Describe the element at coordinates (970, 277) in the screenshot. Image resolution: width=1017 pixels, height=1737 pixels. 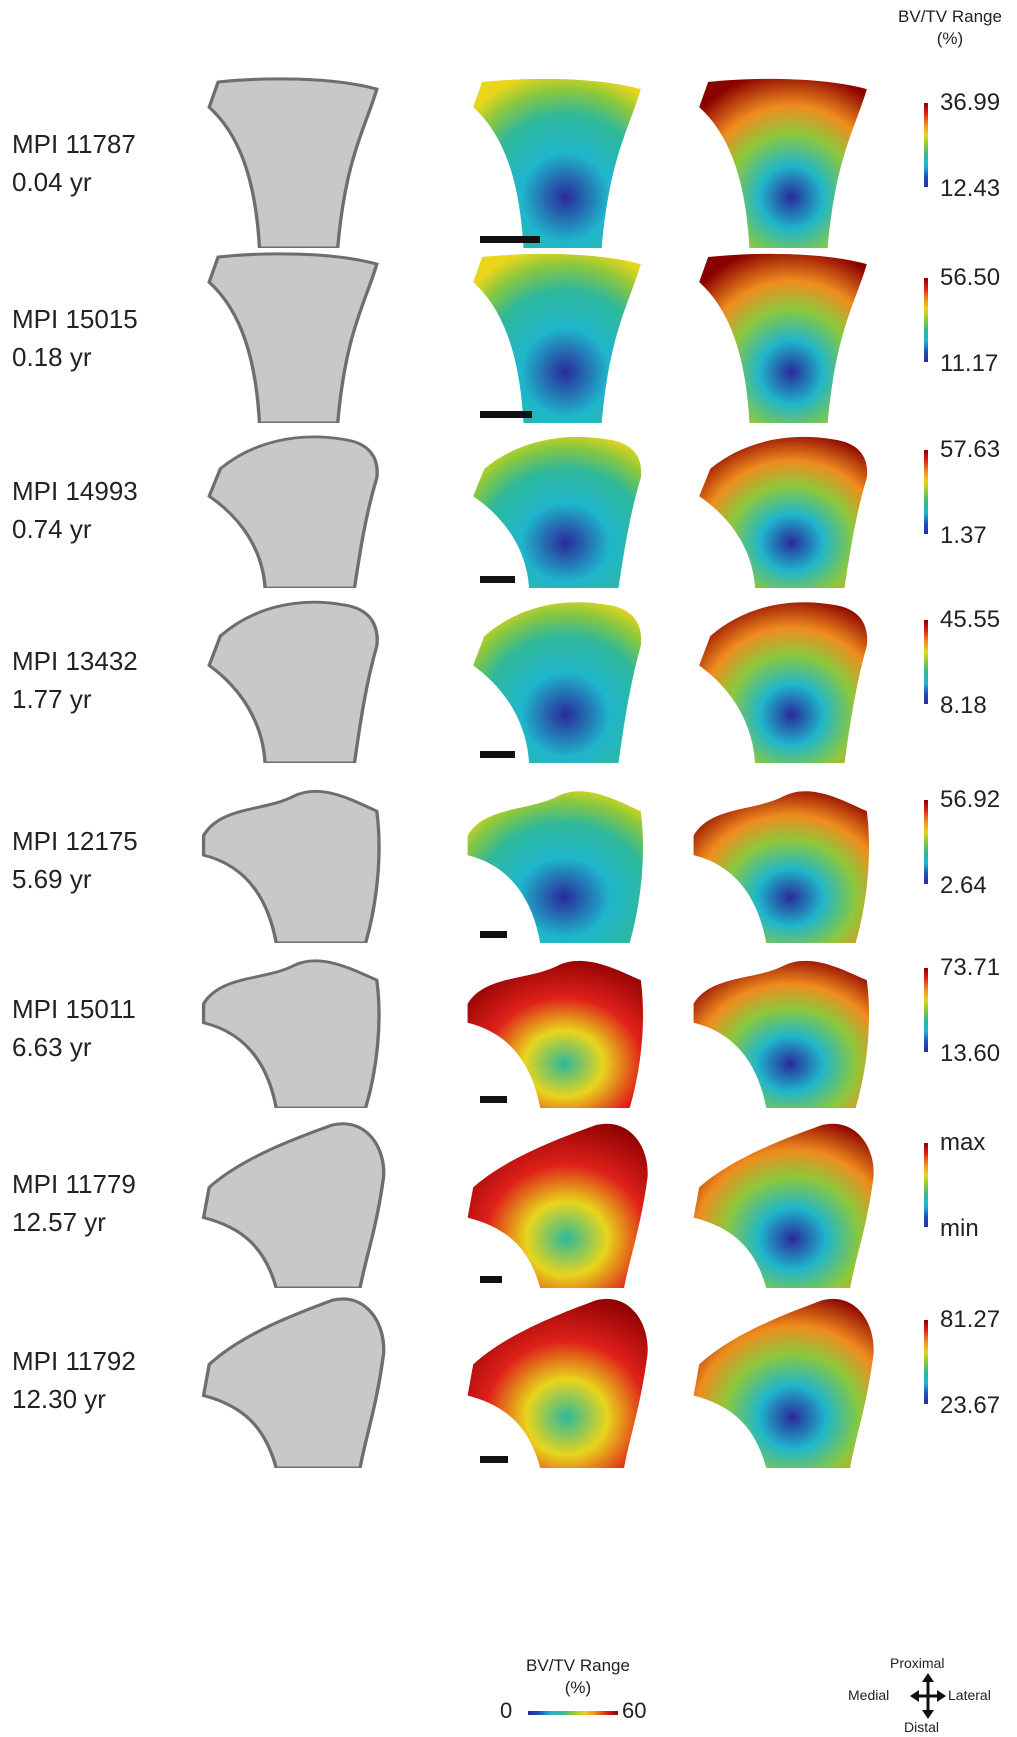
I see `colorbar-max: 56.50` at that location.